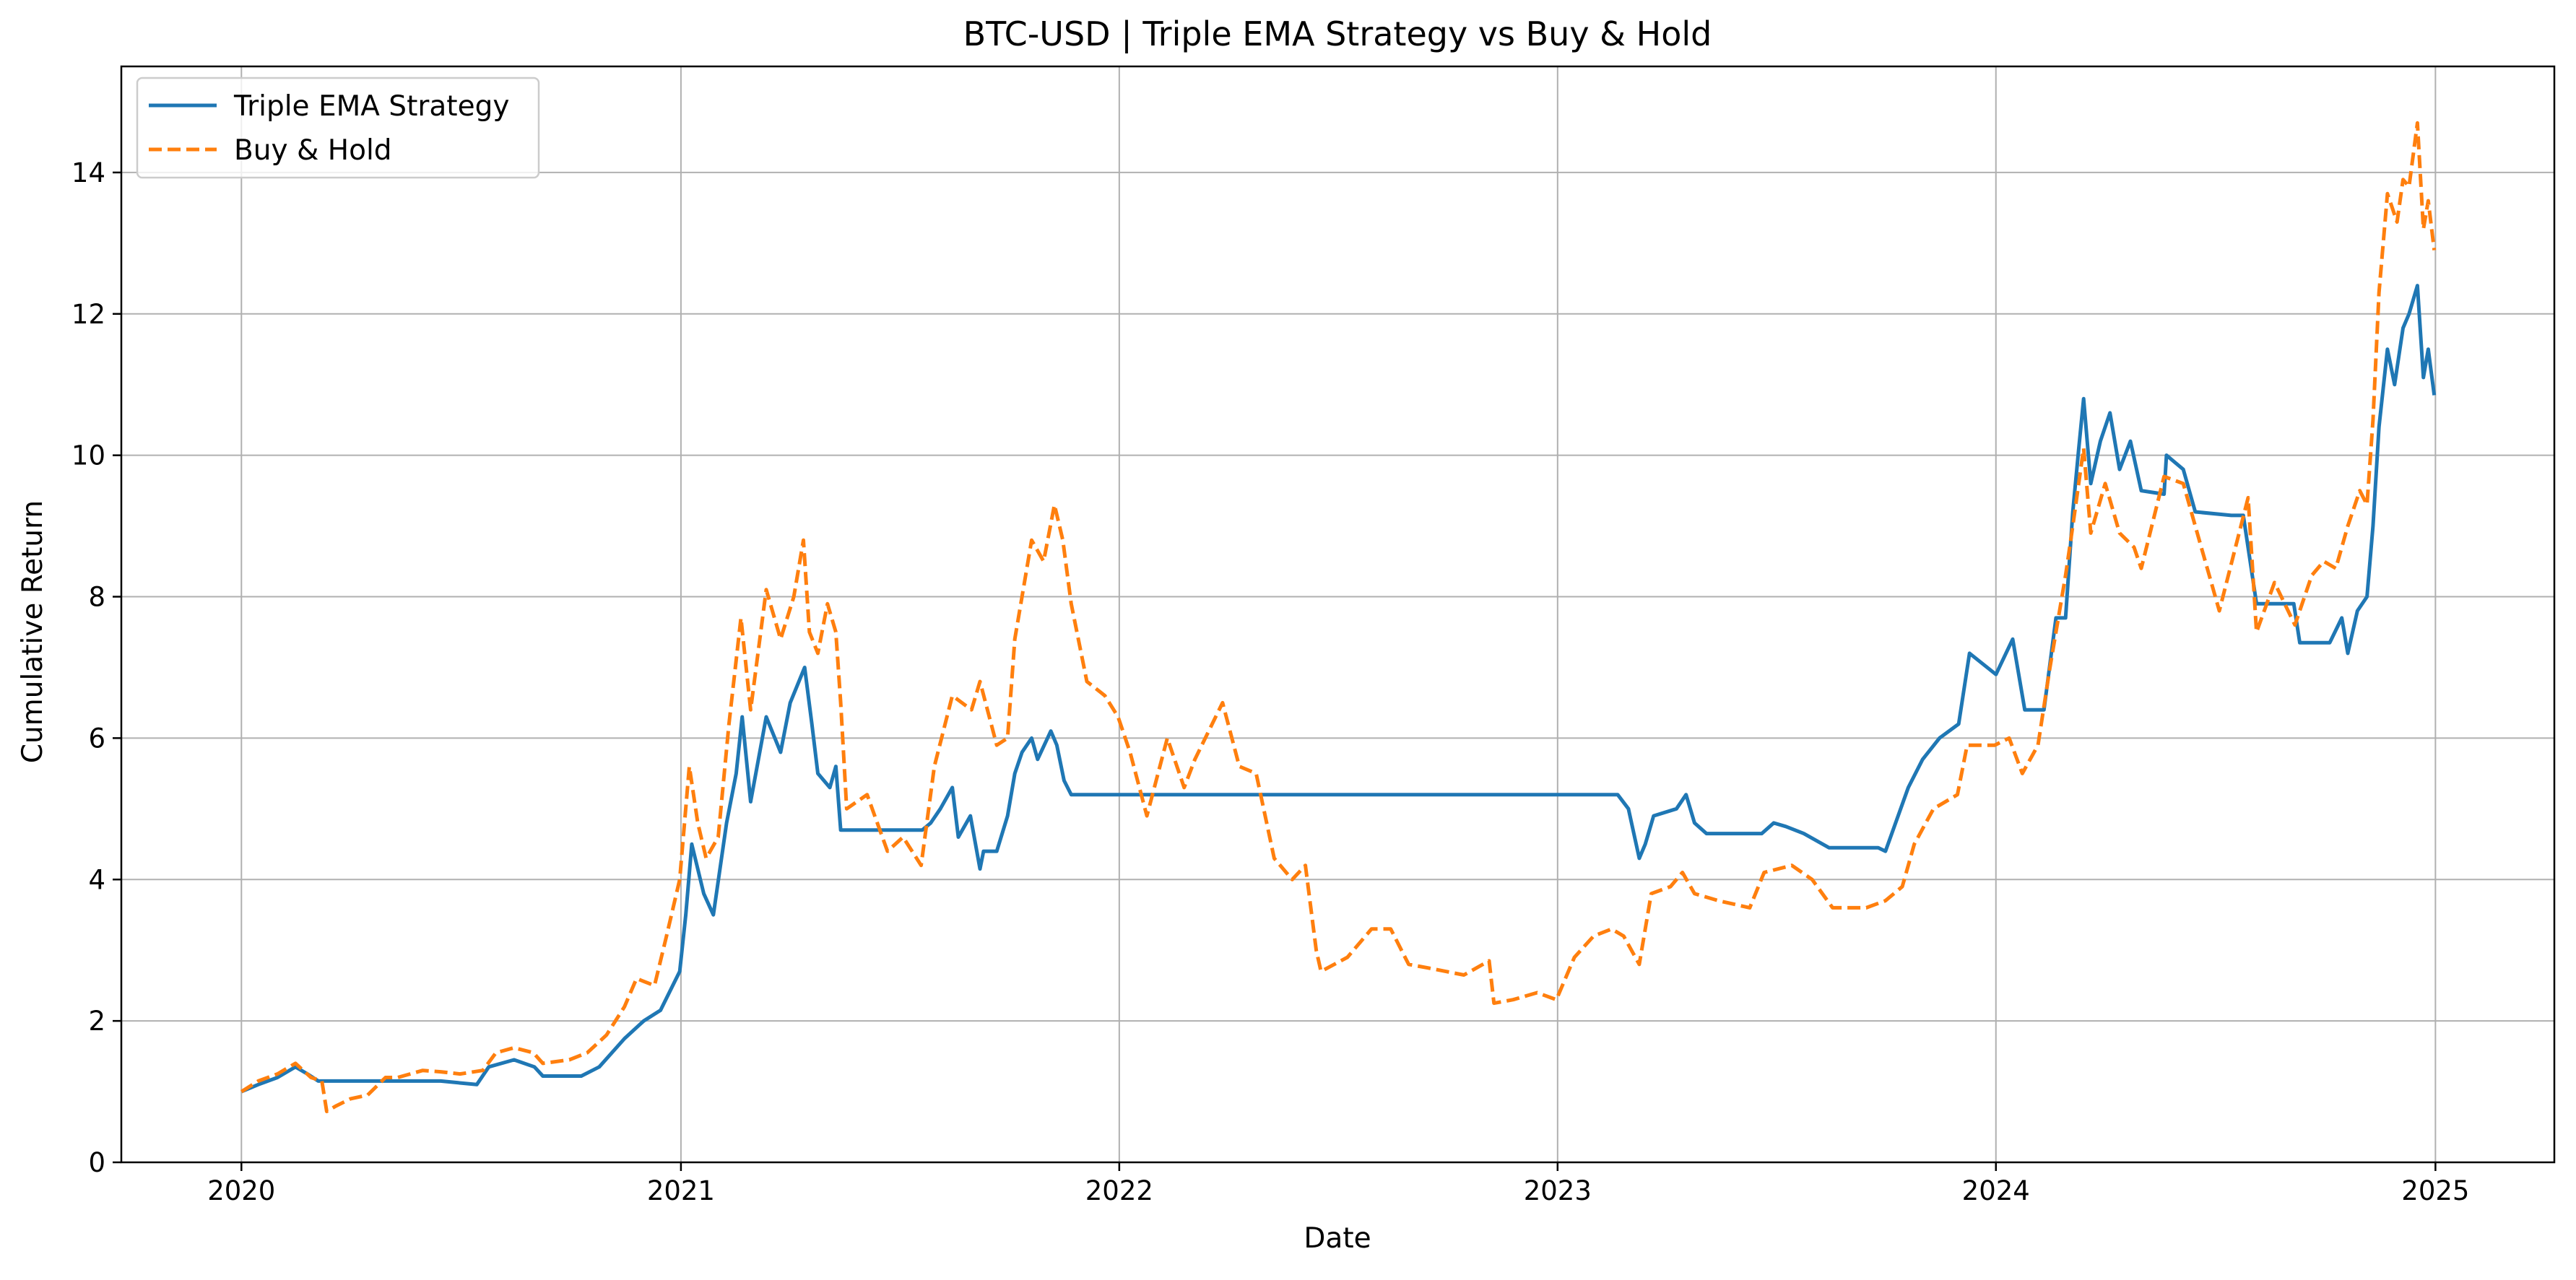 The width and height of the screenshot is (2576, 1280). I want to click on legend-label-buy-hold: Buy & Hold, so click(313, 150).